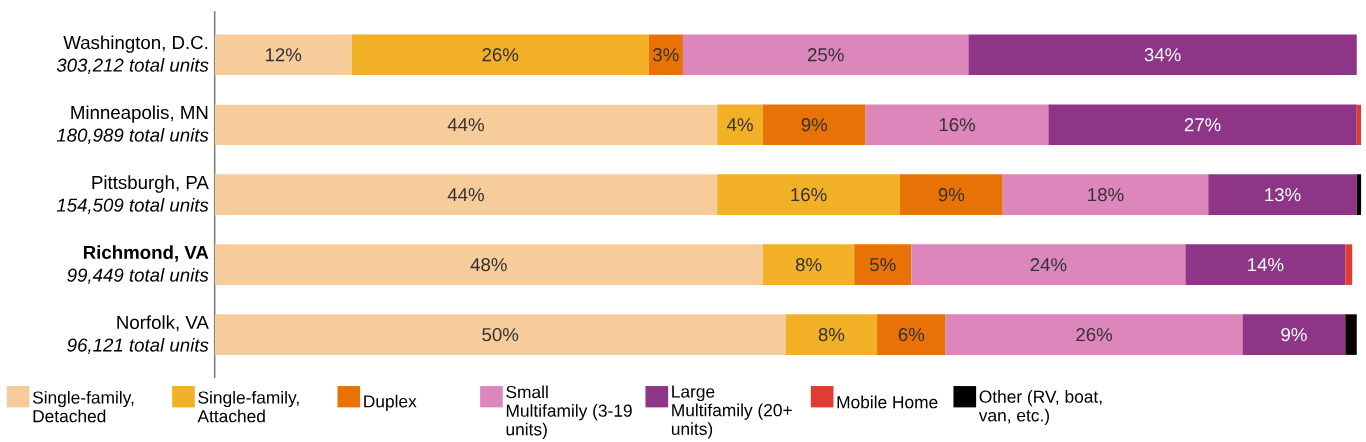 This screenshot has width=1366, height=442. What do you see at coordinates (83, 406) in the screenshot?
I see `legend-label: Single-family, Detached` at bounding box center [83, 406].